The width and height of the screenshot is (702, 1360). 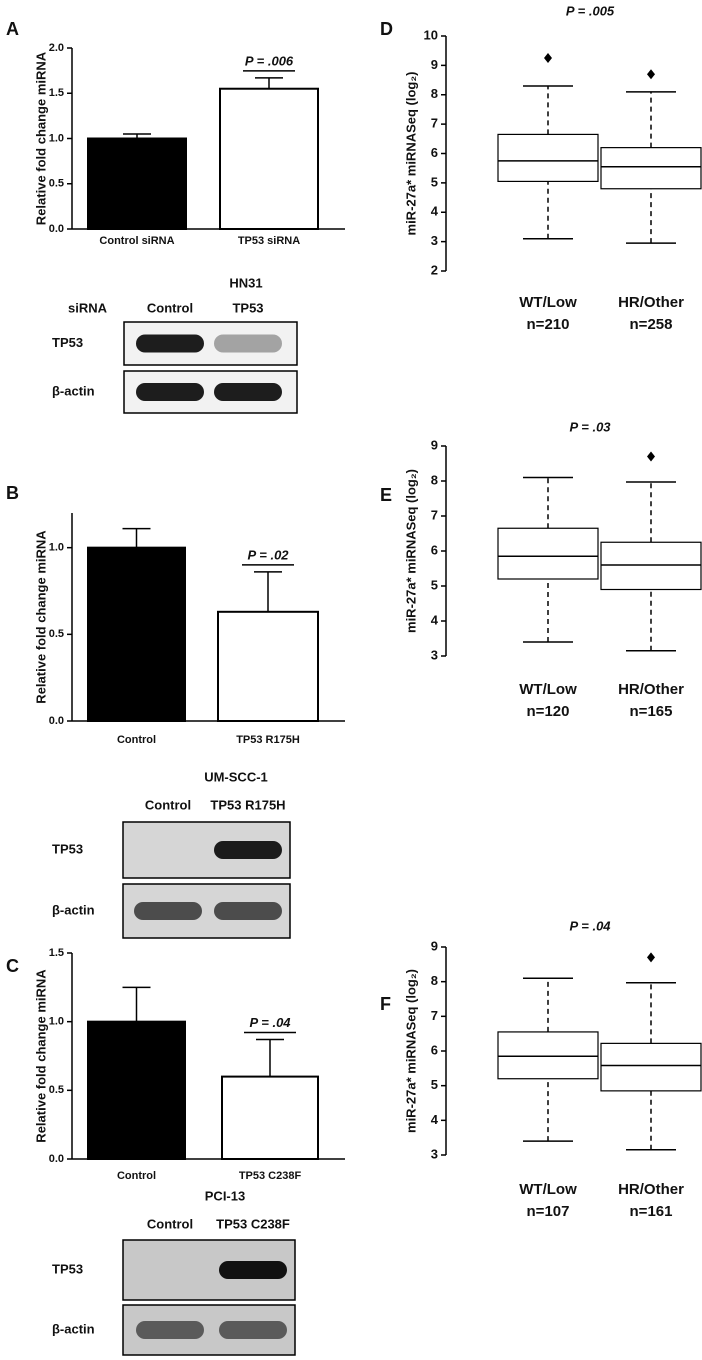 What do you see at coordinates (269, 241) in the screenshot?
I see `x-tick-label: TP53 siRNA` at bounding box center [269, 241].